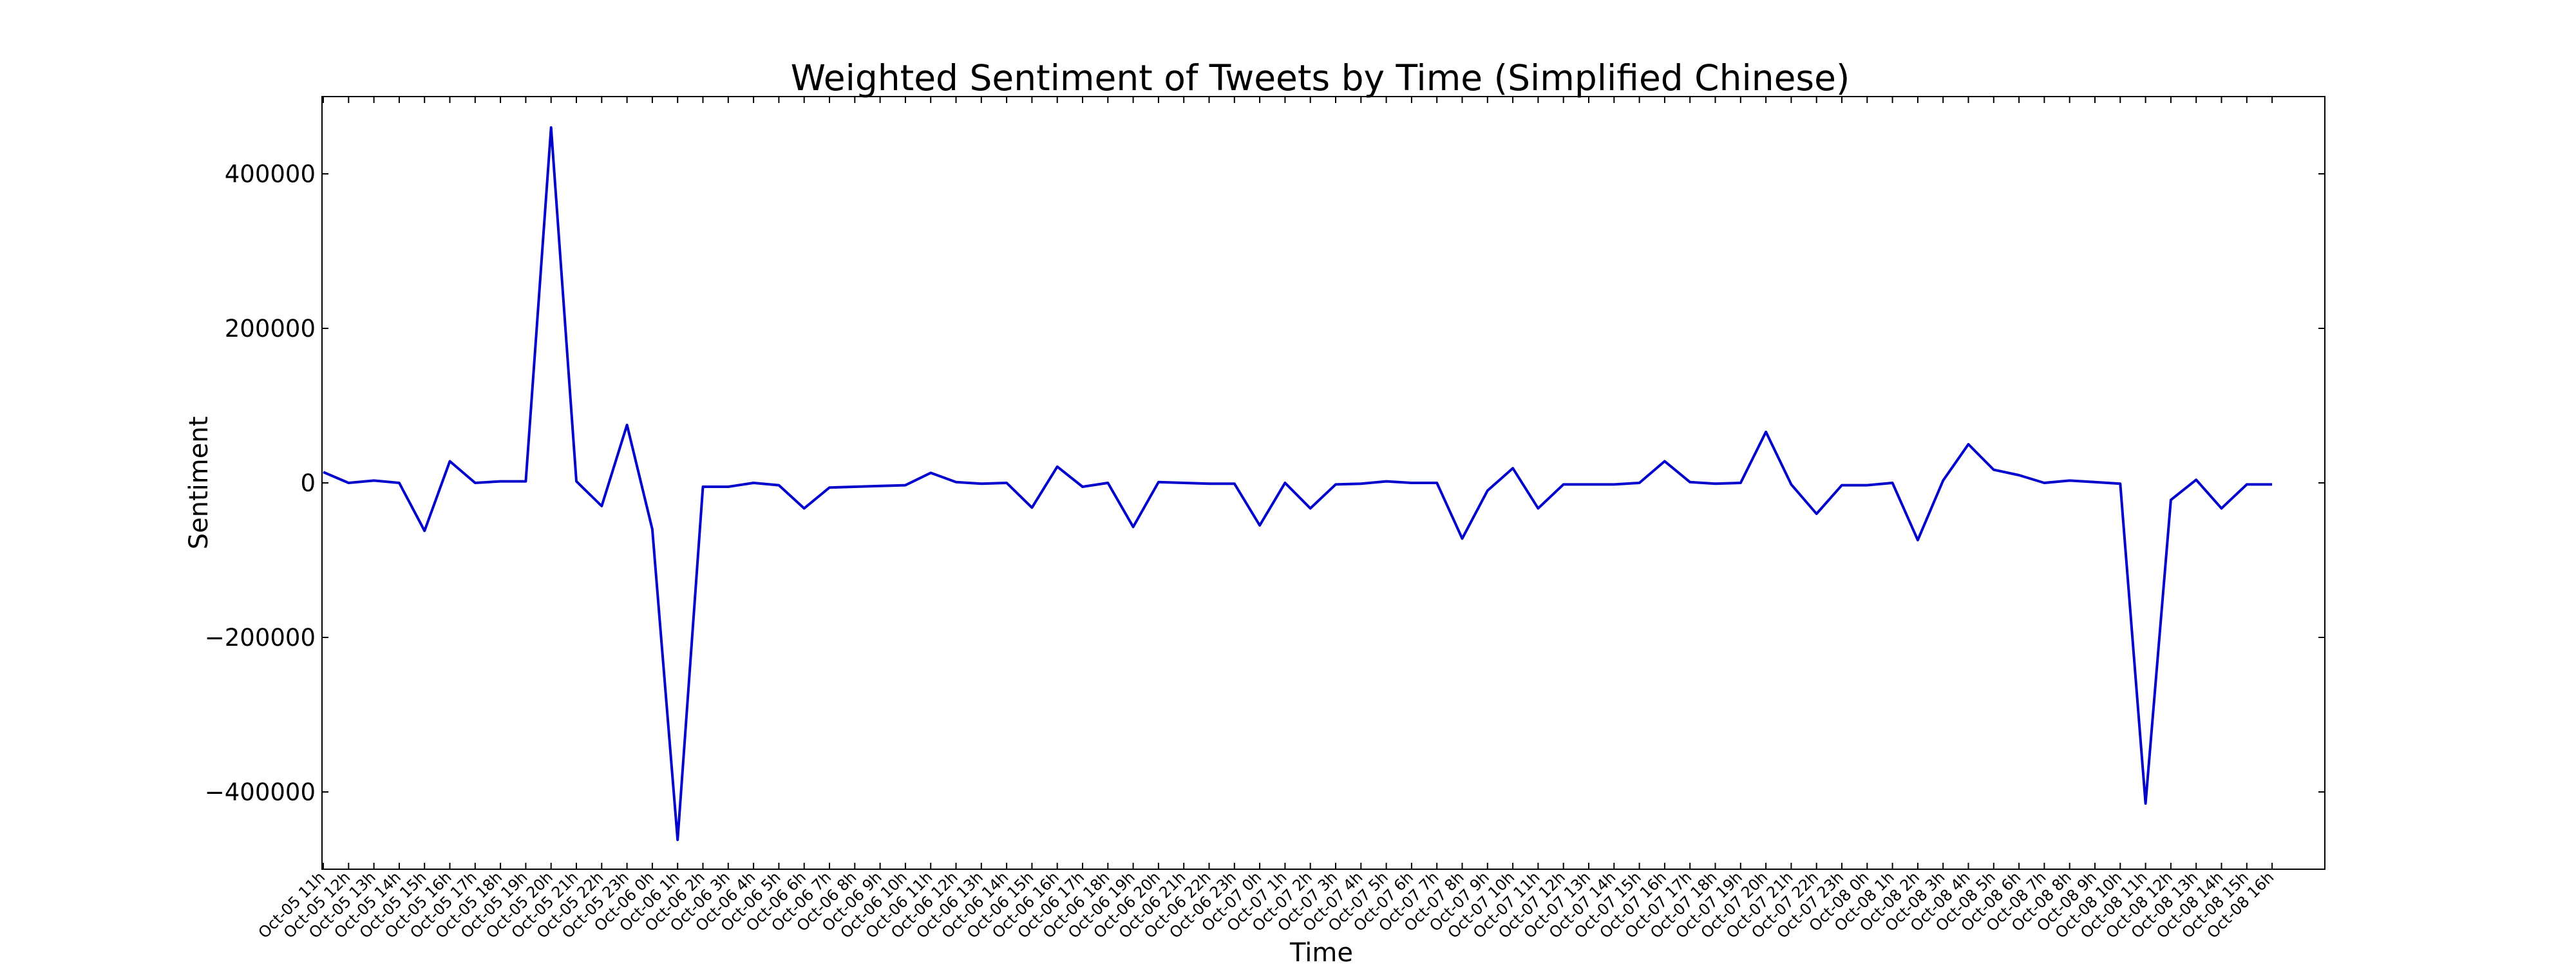 The image size is (2576, 969). I want to click on y-axis-label: Sentiment, so click(199, 484).